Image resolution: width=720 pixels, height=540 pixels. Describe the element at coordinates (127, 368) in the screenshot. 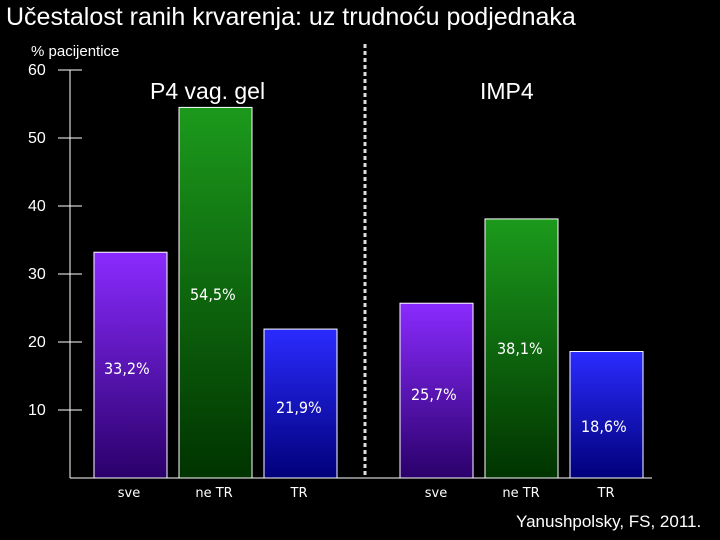

I see `data-label: 33,2%` at that location.